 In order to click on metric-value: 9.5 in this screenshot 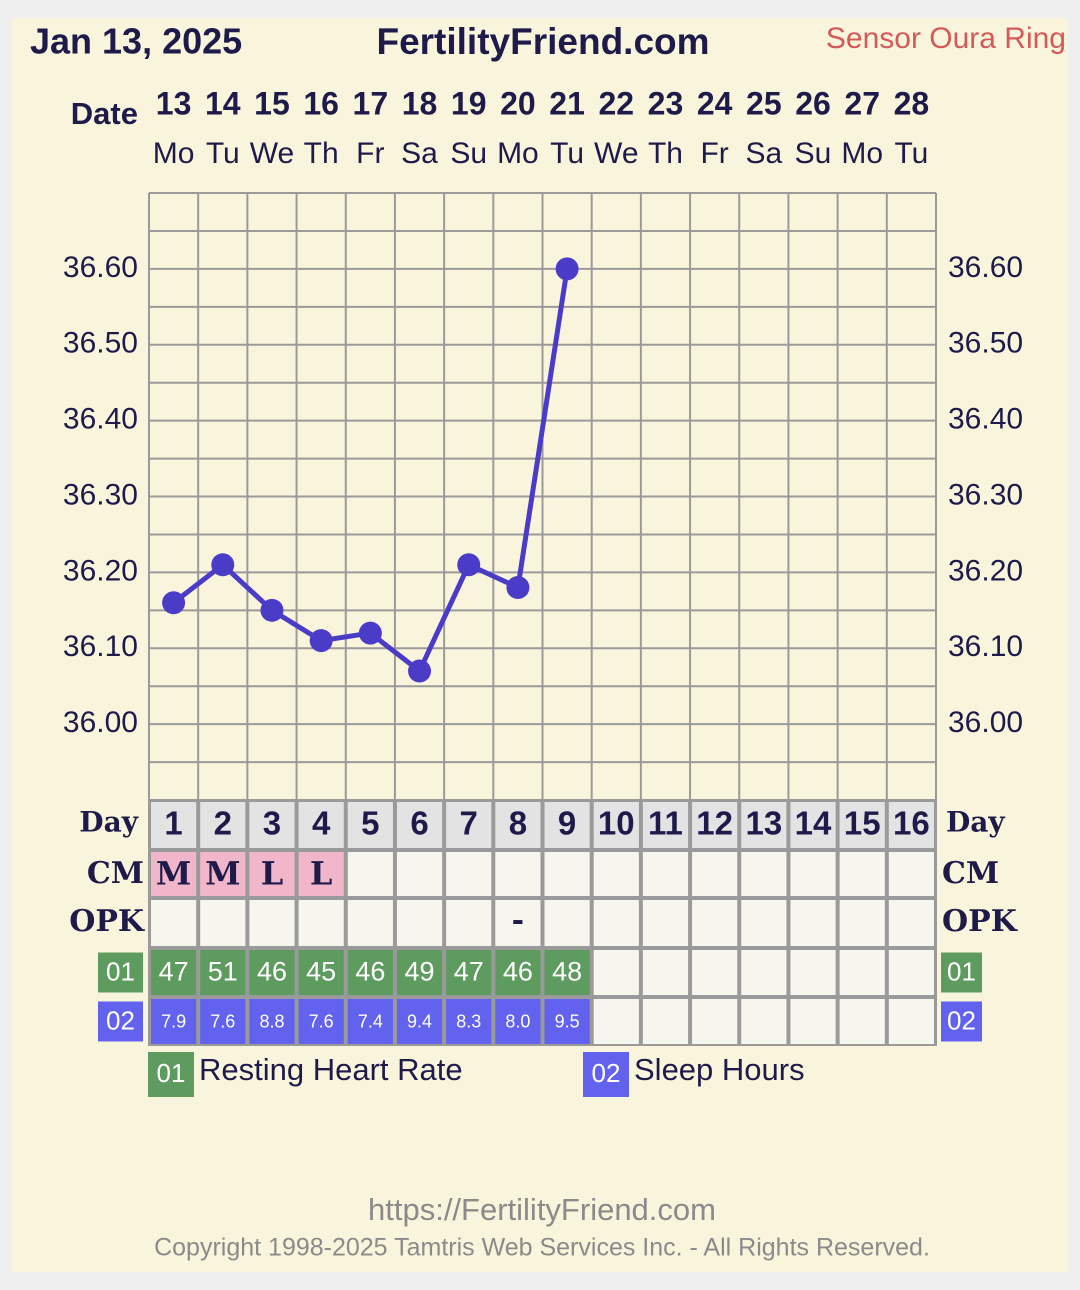, I will do `click(567, 1021)`.